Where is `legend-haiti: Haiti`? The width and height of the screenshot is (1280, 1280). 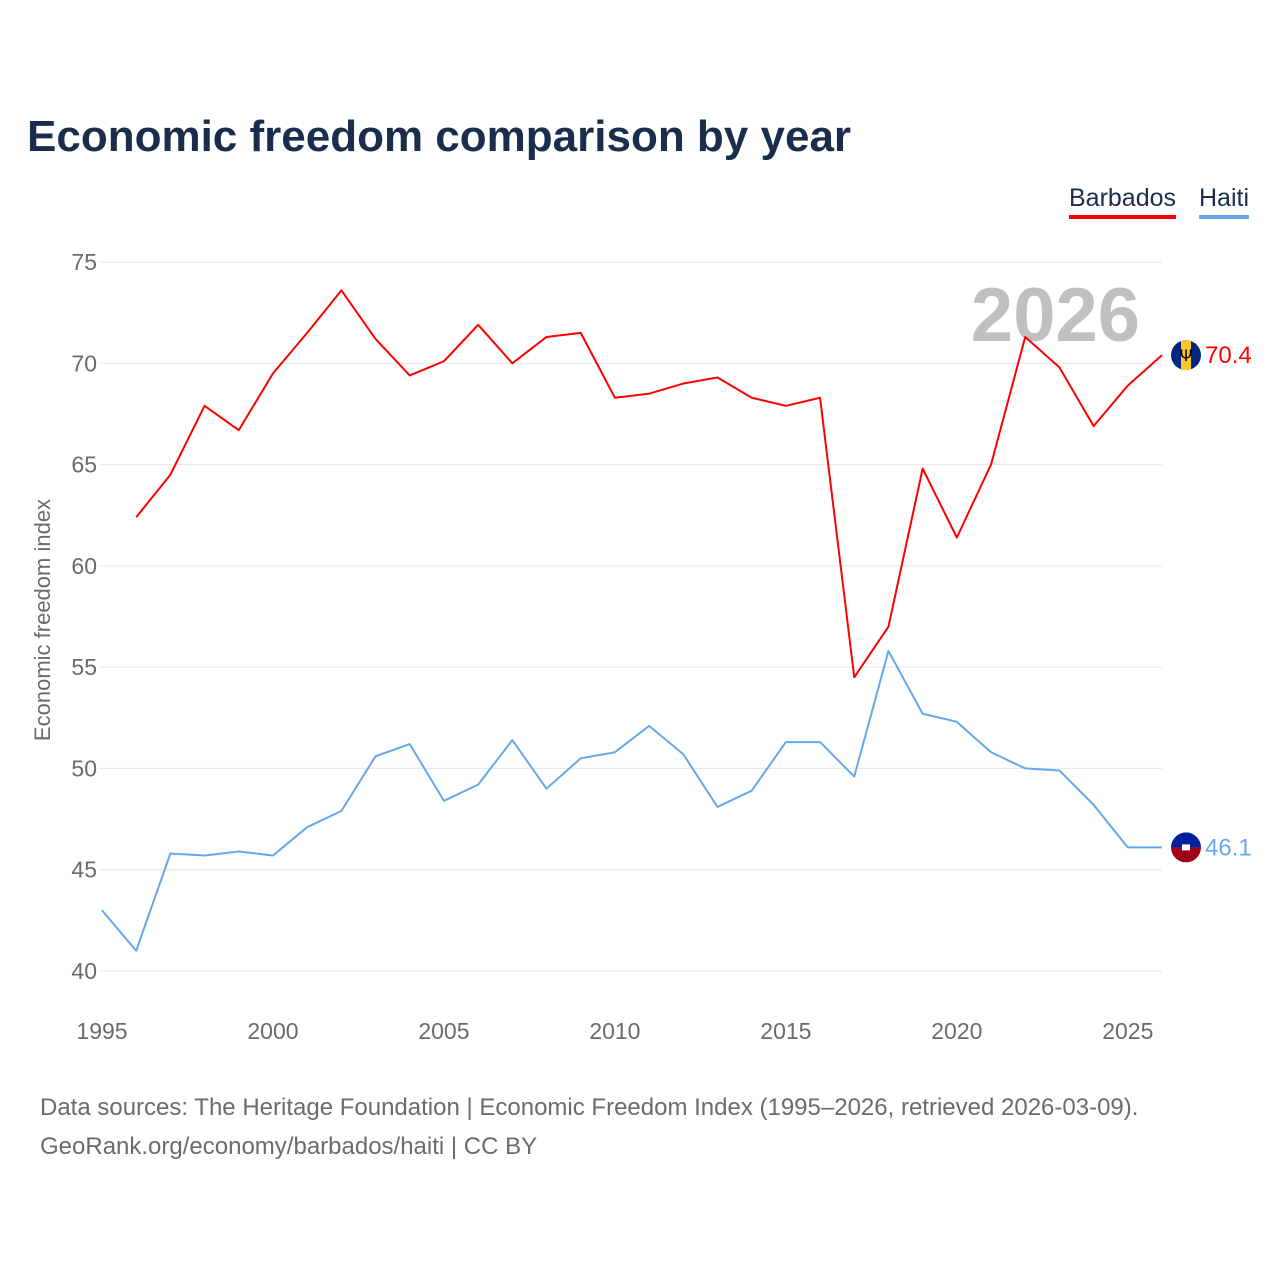 legend-haiti: Haiti is located at coordinates (1224, 201).